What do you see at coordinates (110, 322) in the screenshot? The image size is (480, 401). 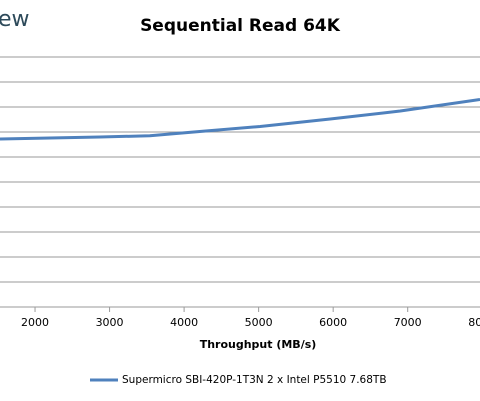 I see `x-tick-label: 3000` at bounding box center [110, 322].